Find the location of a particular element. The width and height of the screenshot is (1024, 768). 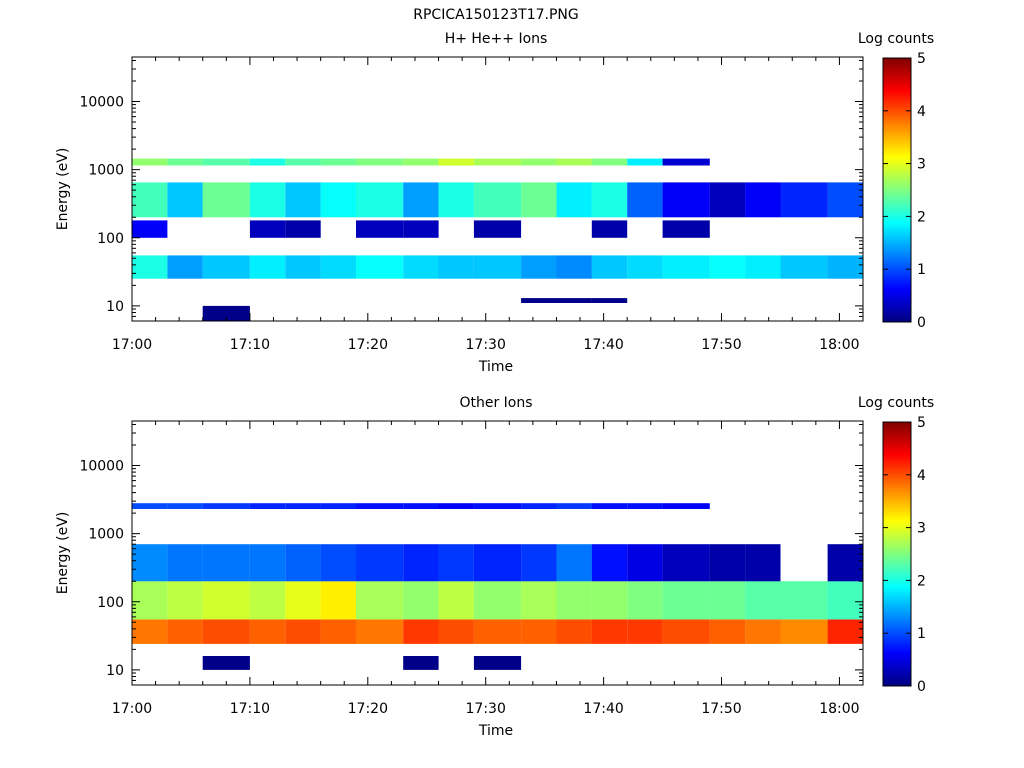

y-axis-label: Energy (eV) is located at coordinates (63, 189).